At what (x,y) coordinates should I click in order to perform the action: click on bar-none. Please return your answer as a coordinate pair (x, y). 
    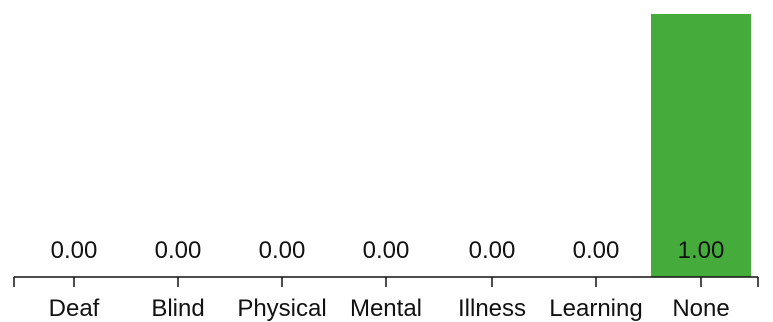
    Looking at the image, I should click on (701, 145).